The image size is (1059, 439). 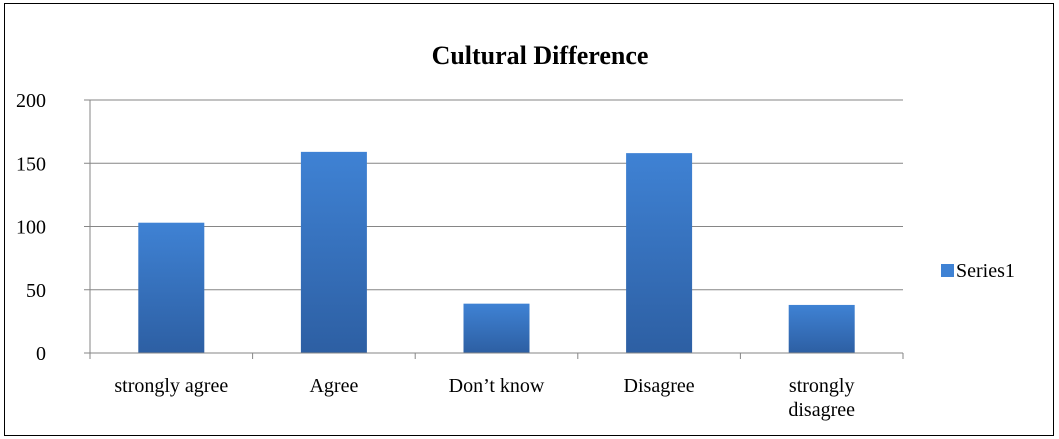 I want to click on bar-strongly-agree, so click(x=171, y=288).